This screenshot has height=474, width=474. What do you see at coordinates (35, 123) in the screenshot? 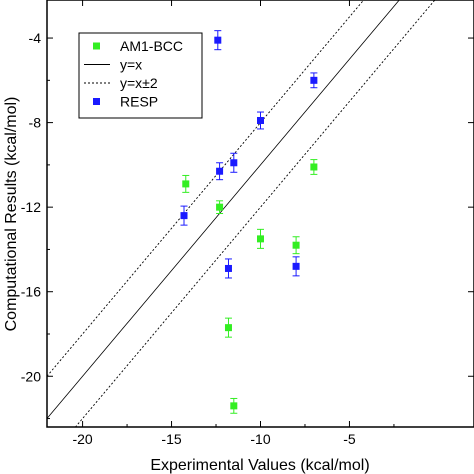
I see `y-tick-label: -8` at bounding box center [35, 123].